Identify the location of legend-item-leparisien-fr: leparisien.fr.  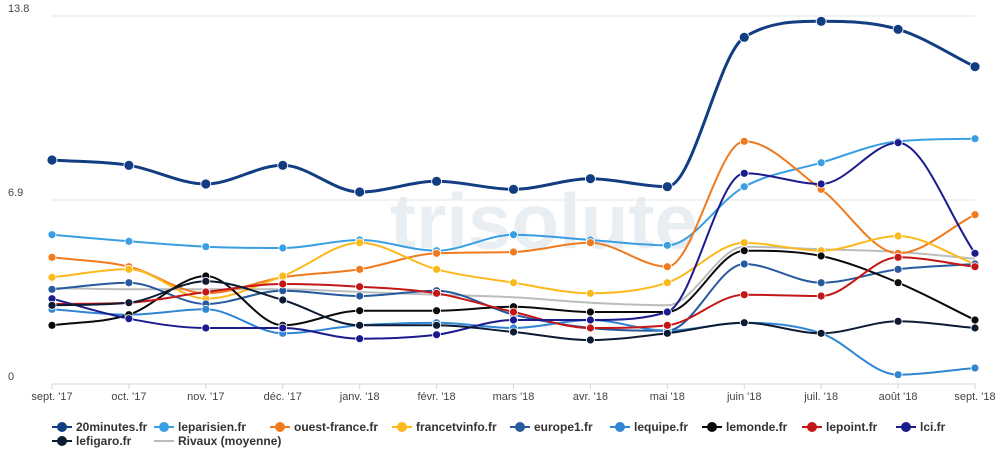
(200, 427).